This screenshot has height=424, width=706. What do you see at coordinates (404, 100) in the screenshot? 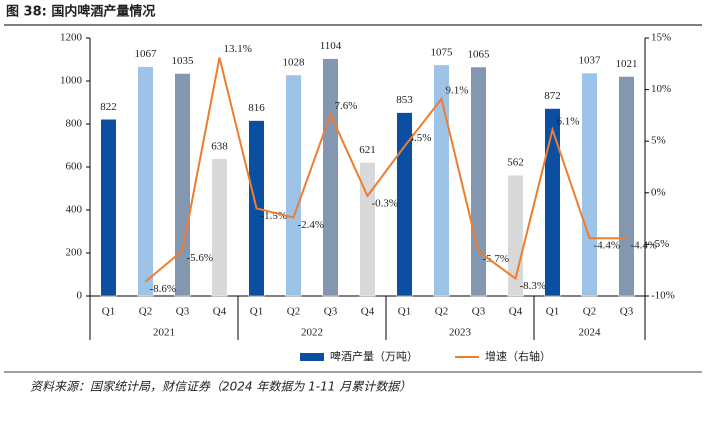
I see `bar-label: 853` at bounding box center [404, 100].